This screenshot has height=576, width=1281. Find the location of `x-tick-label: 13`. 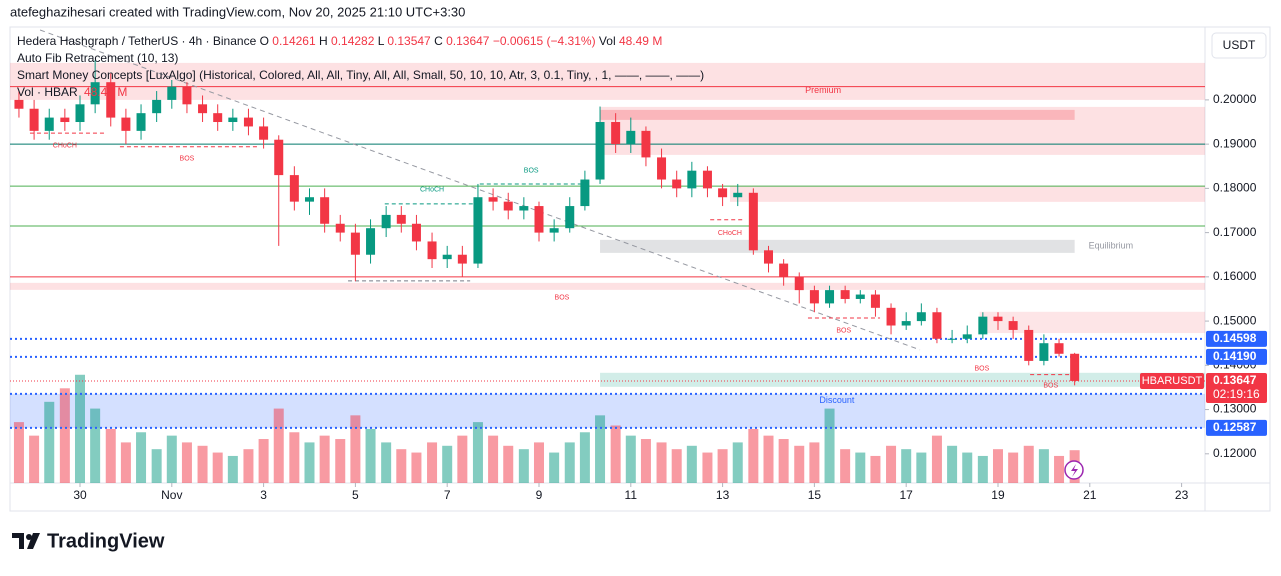

x-tick-label: 13 is located at coordinates (723, 495).